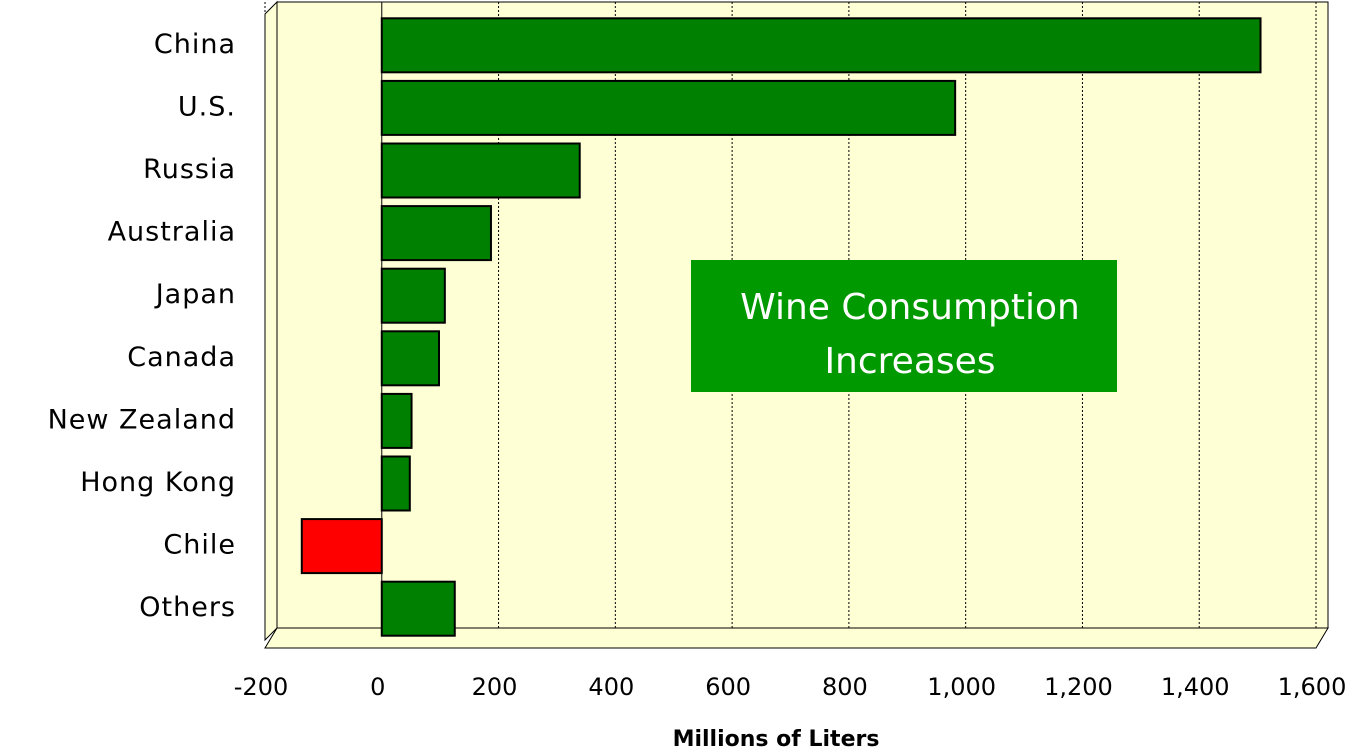  I want to click on x-tick-label: 0, so click(377, 687).